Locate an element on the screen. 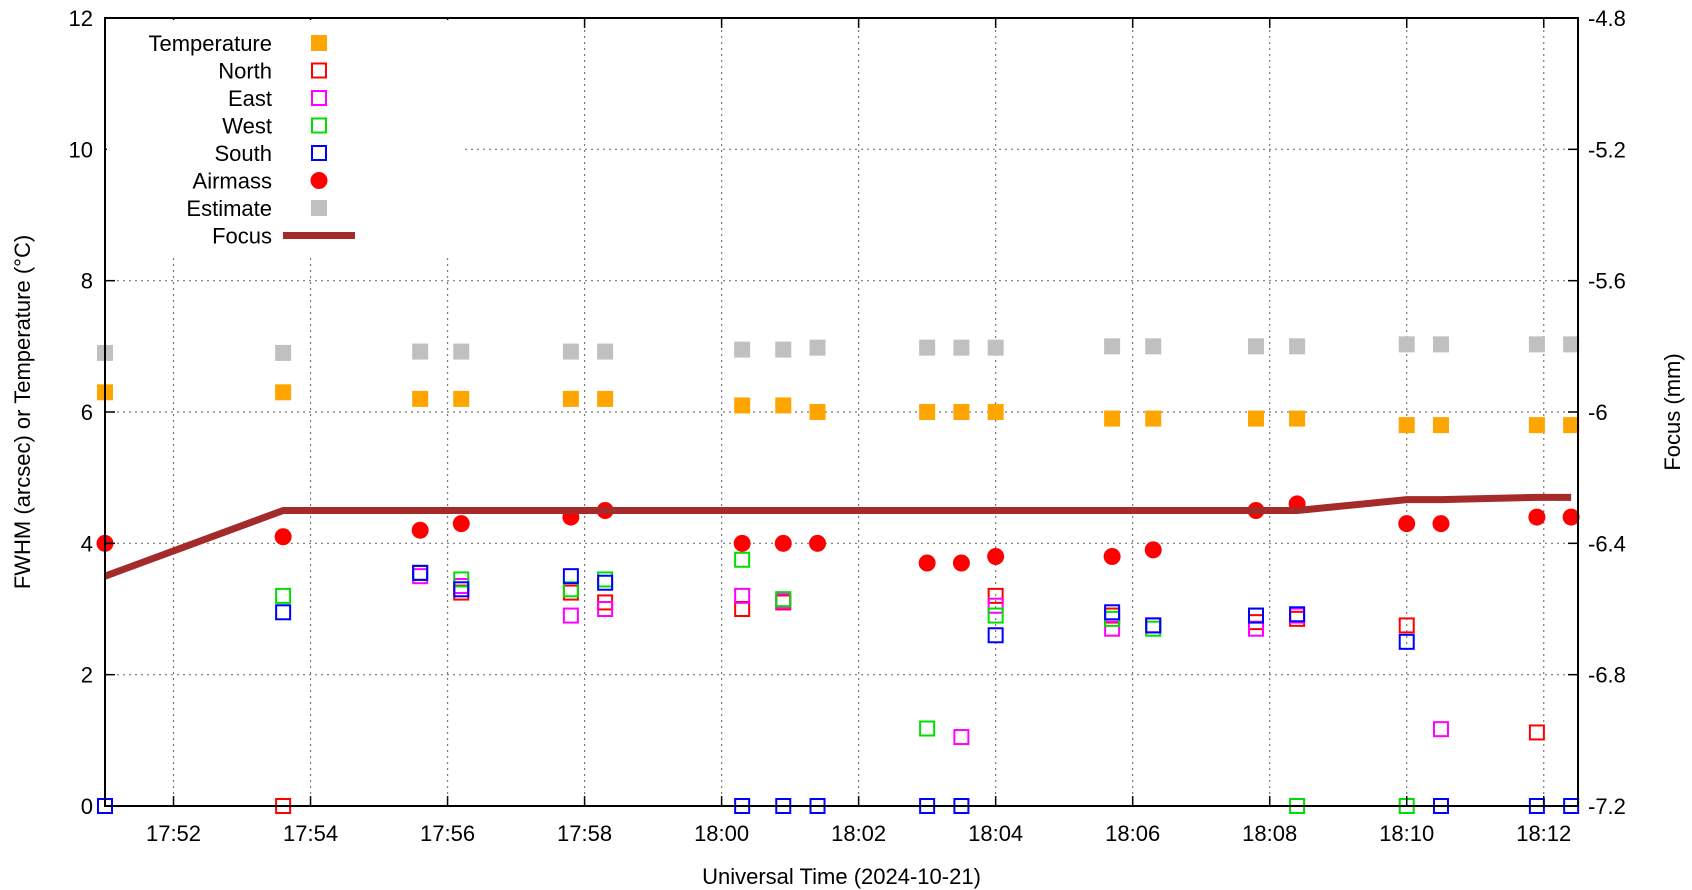 This screenshot has height=890, width=1692. legend-label-temperature: Temperature is located at coordinates (210, 43).